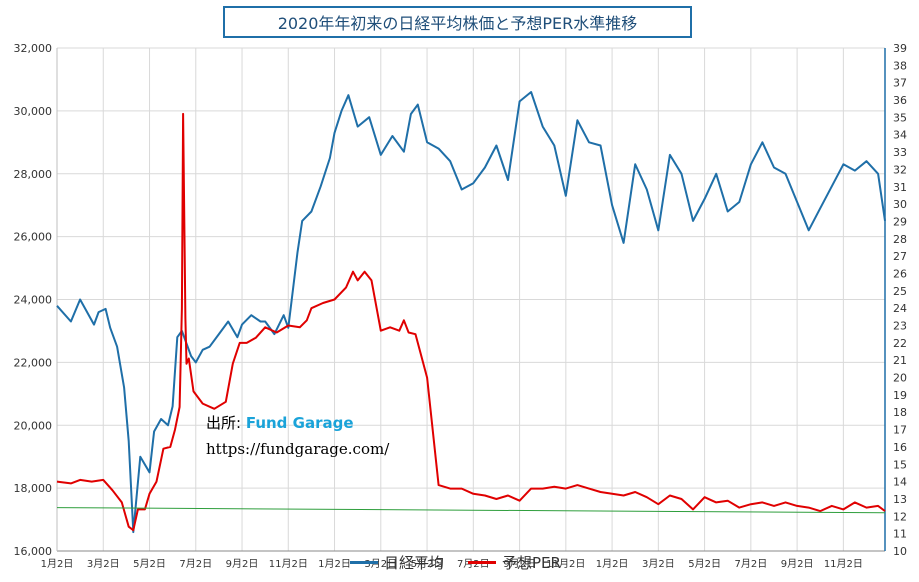 The height and width of the screenshot is (582, 919). What do you see at coordinates (900, 273) in the screenshot?
I see `y-right-tick-label: 26` at bounding box center [900, 273].